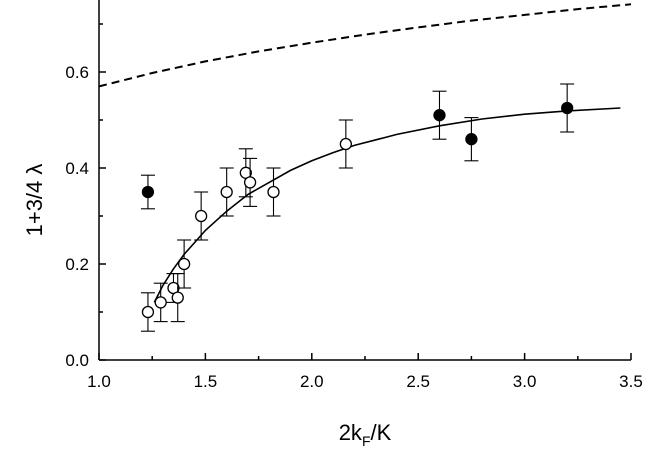 The image size is (650, 452). Describe the element at coordinates (77, 72) in the screenshot. I see `y-tick-label: 0.6` at that location.